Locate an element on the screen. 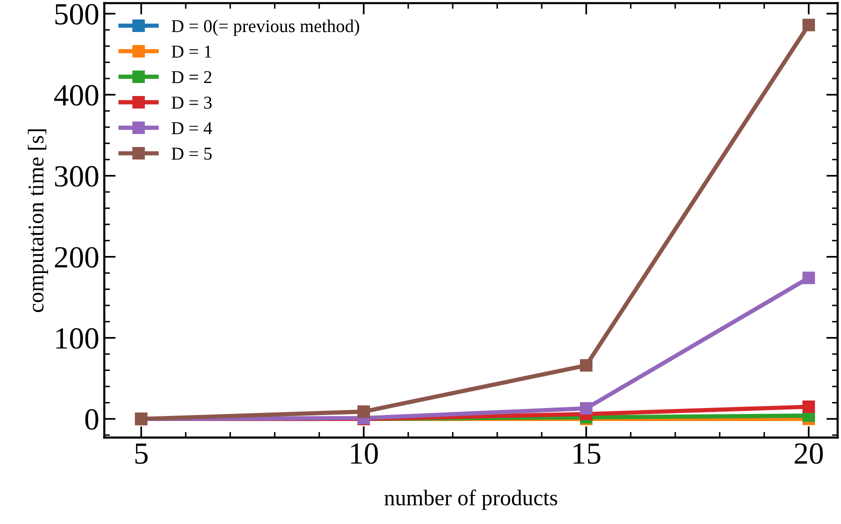 This screenshot has height=524, width=841. x-tick-label: 20 is located at coordinates (808, 453).